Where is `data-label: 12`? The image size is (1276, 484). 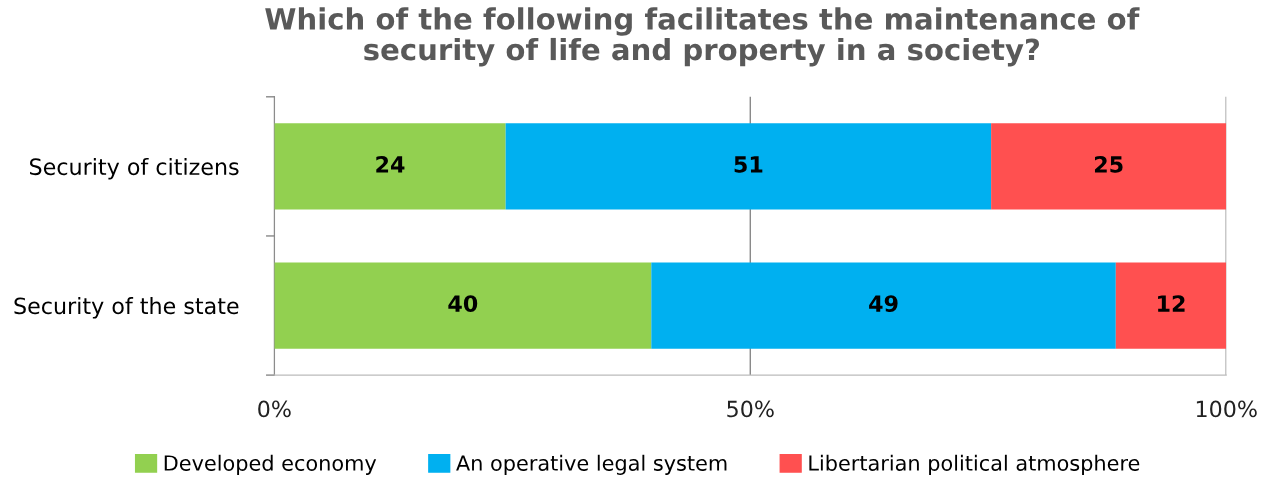
data-label: 12 is located at coordinates (1171, 303).